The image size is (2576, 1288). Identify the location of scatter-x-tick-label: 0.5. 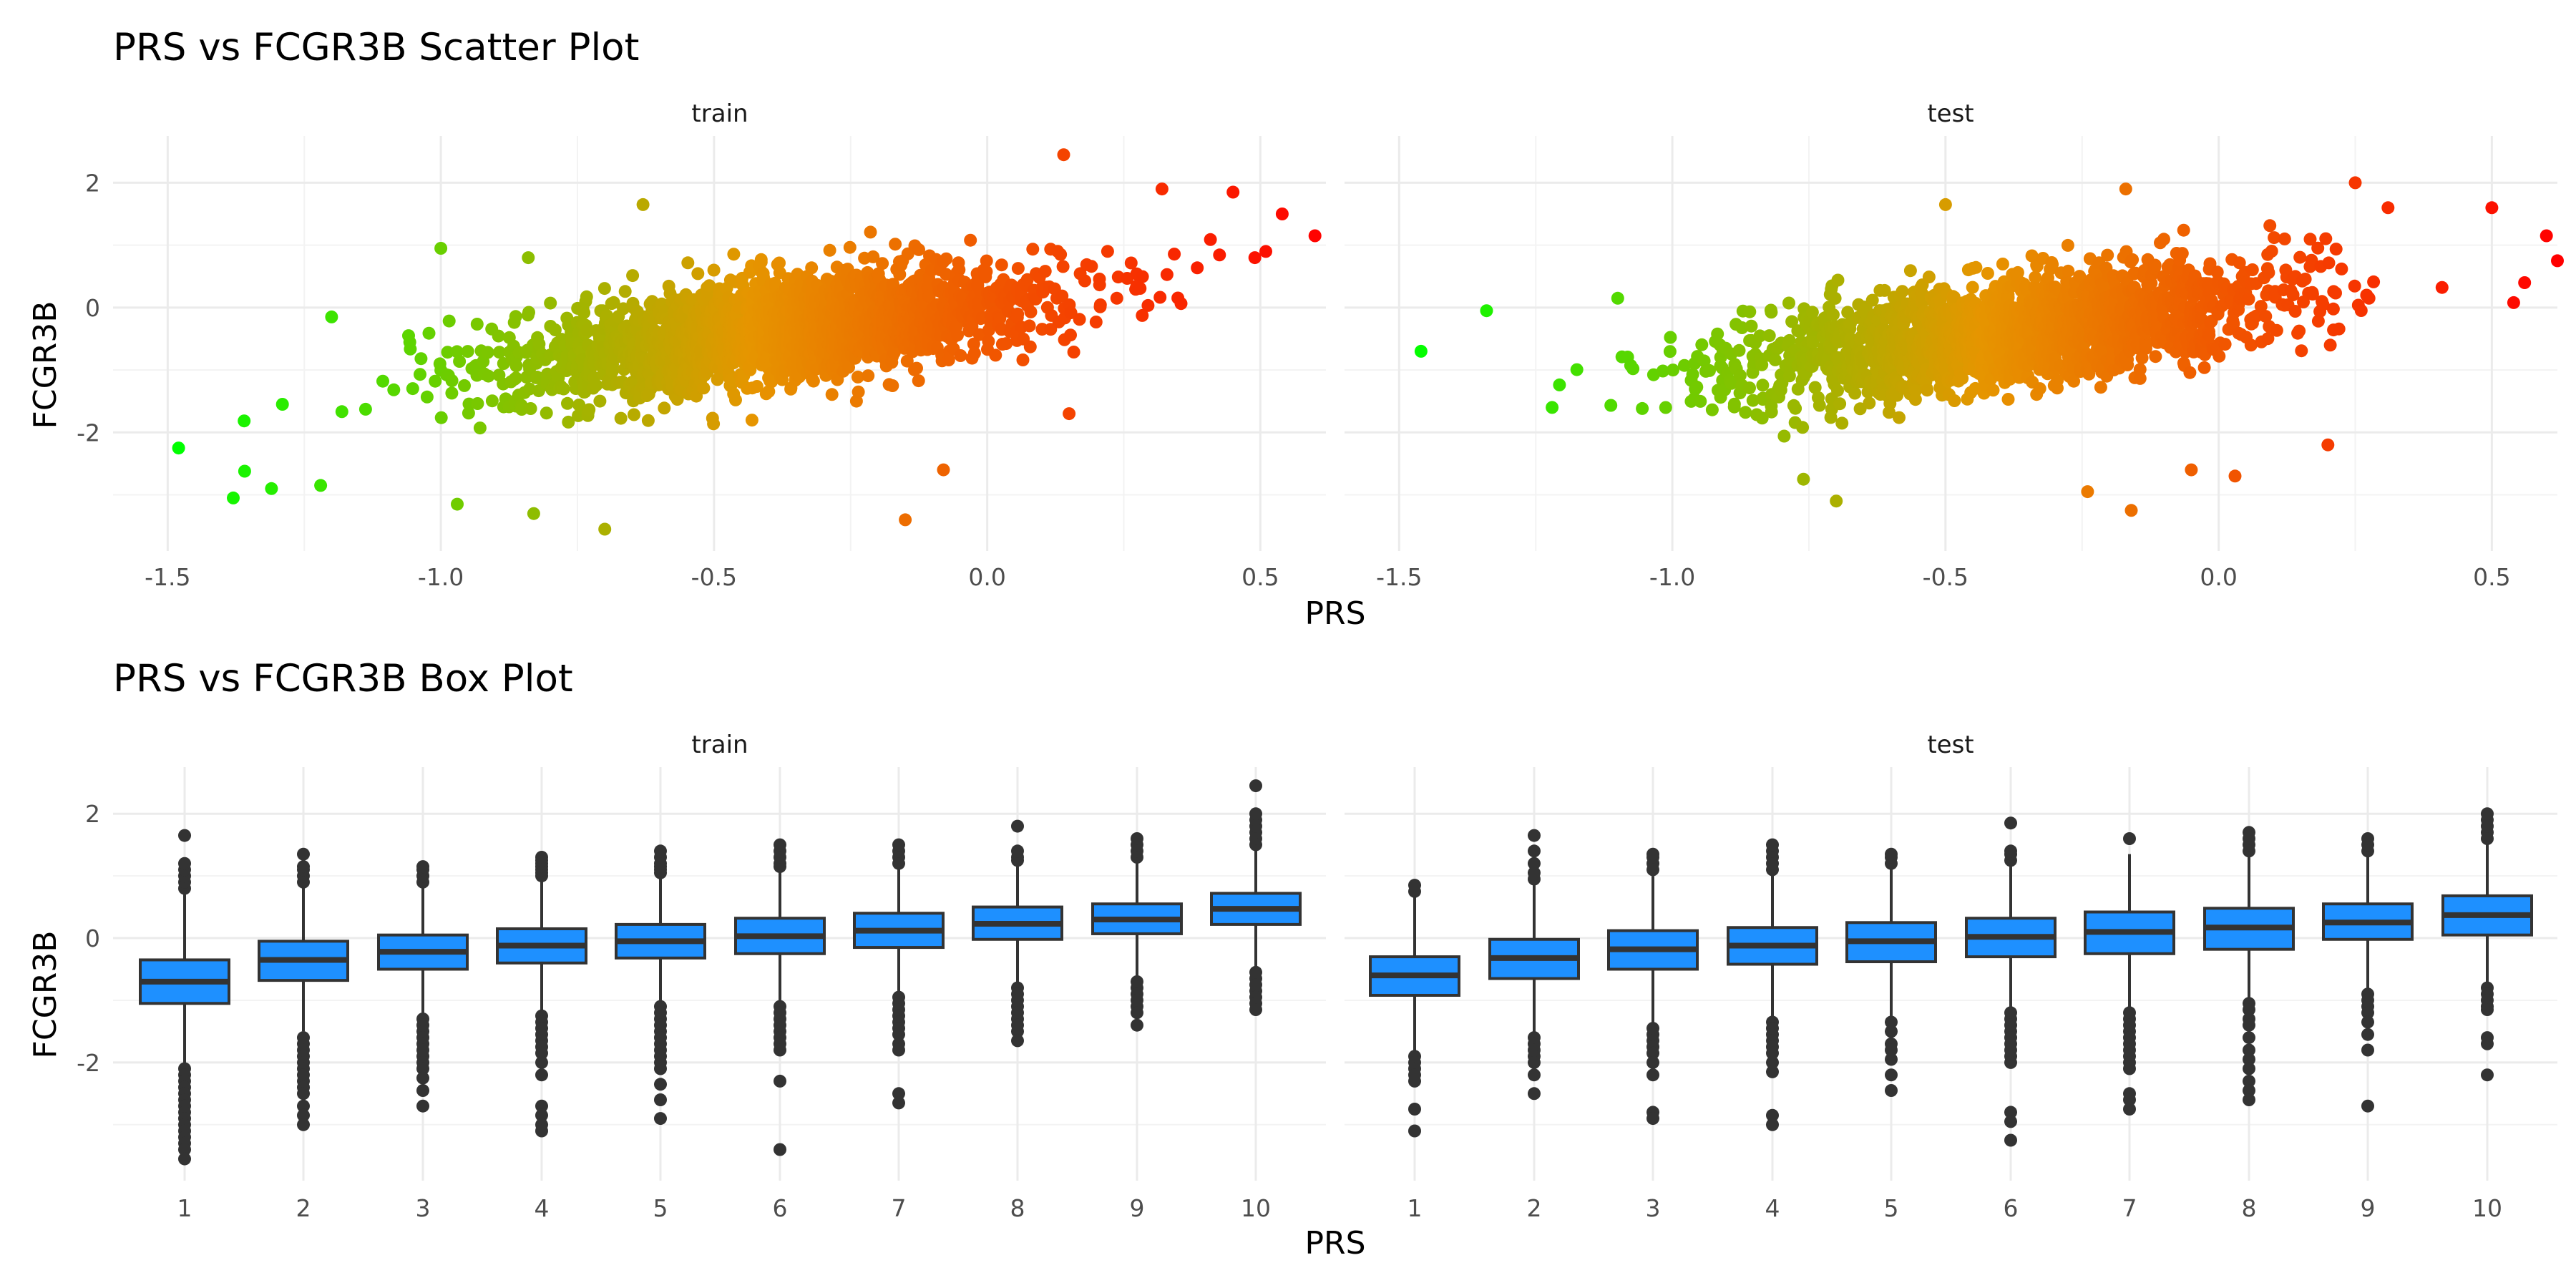
(1260, 577).